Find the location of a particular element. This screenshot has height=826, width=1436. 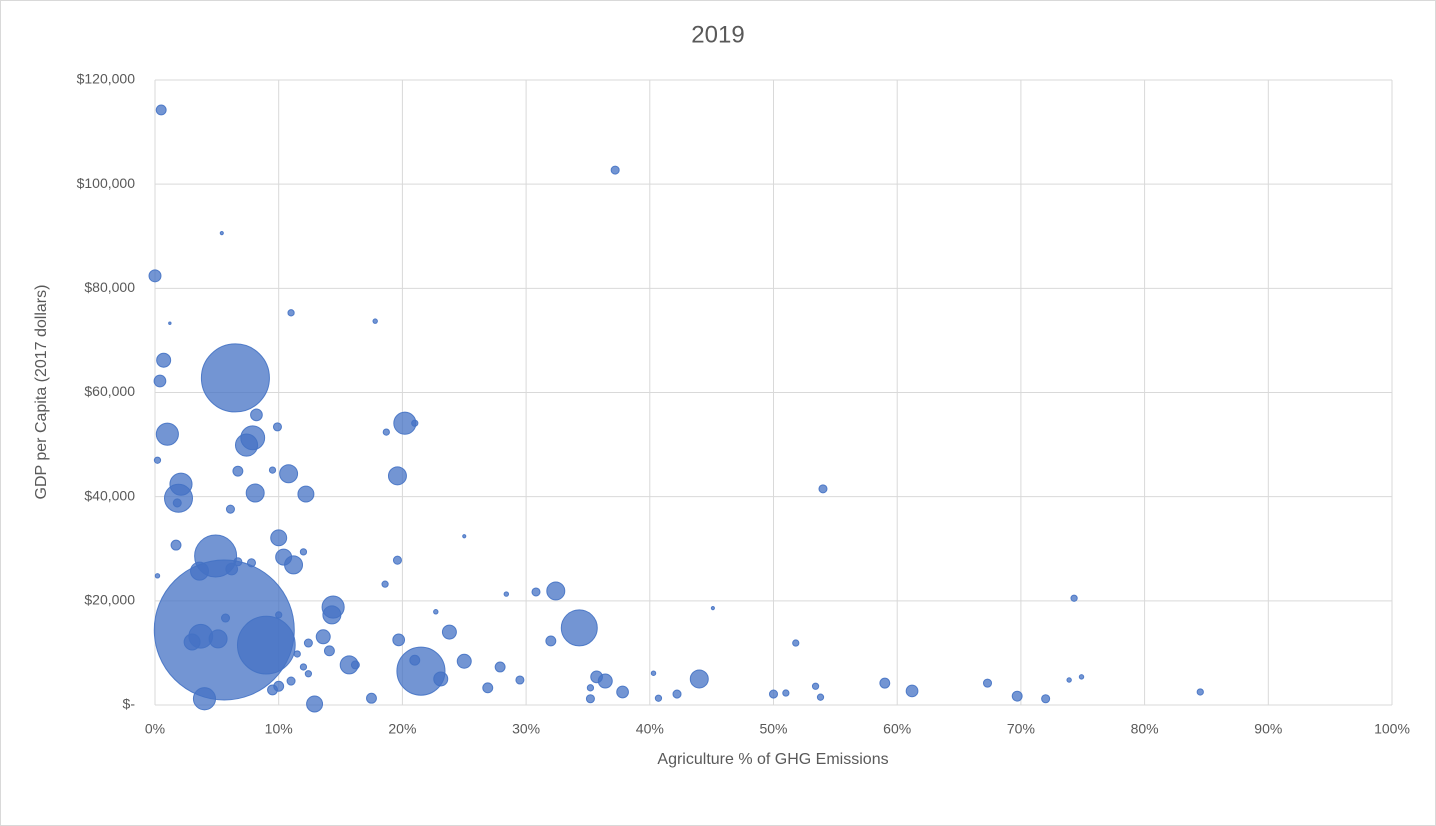

y-tick-label: $60,000 is located at coordinates (109, 391).